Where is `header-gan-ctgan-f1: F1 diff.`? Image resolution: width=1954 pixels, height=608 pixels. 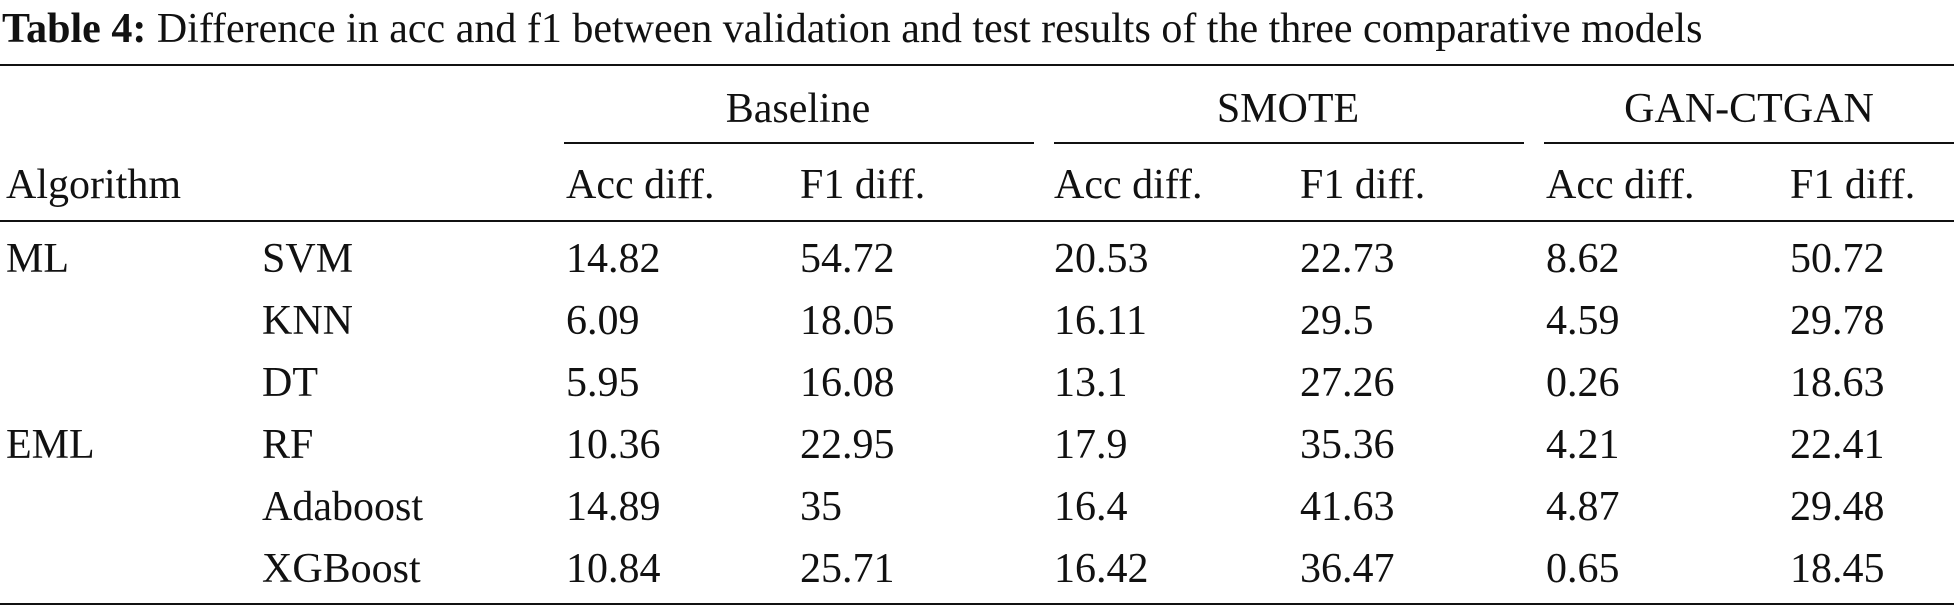 header-gan-ctgan-f1: F1 diff. is located at coordinates (1853, 185).